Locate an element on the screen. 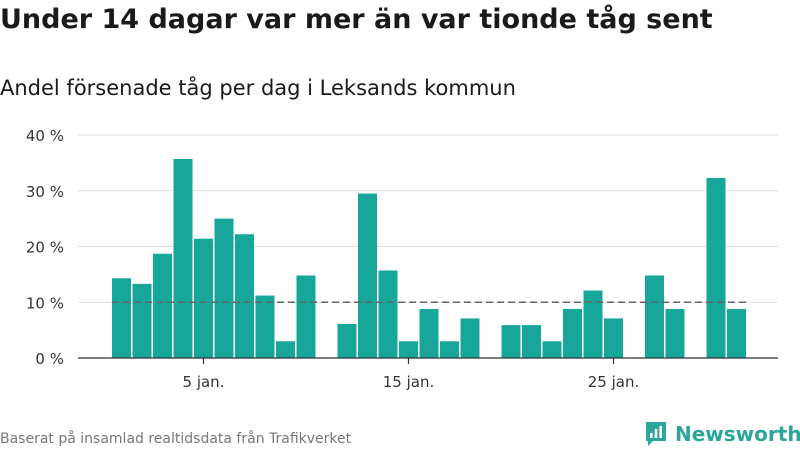 Image resolution: width=800 pixels, height=450 pixels. y-tick-label: 0 % is located at coordinates (49, 359).